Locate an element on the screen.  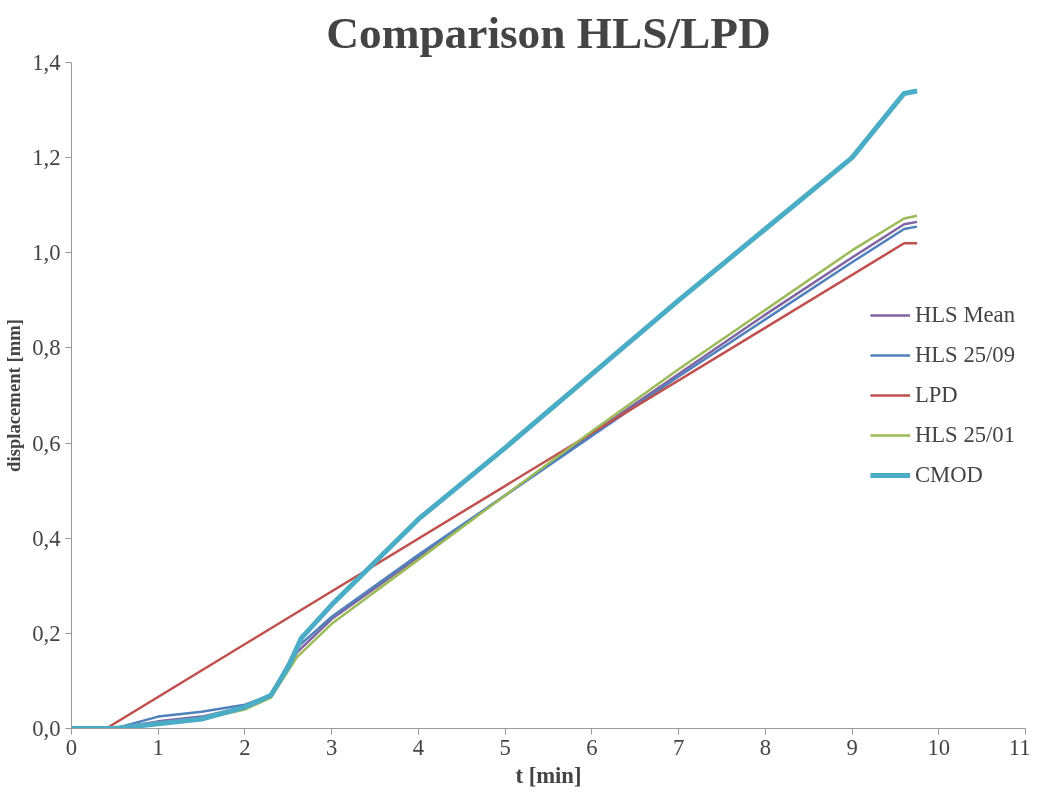
x-tick-label: 5 is located at coordinates (505, 747).